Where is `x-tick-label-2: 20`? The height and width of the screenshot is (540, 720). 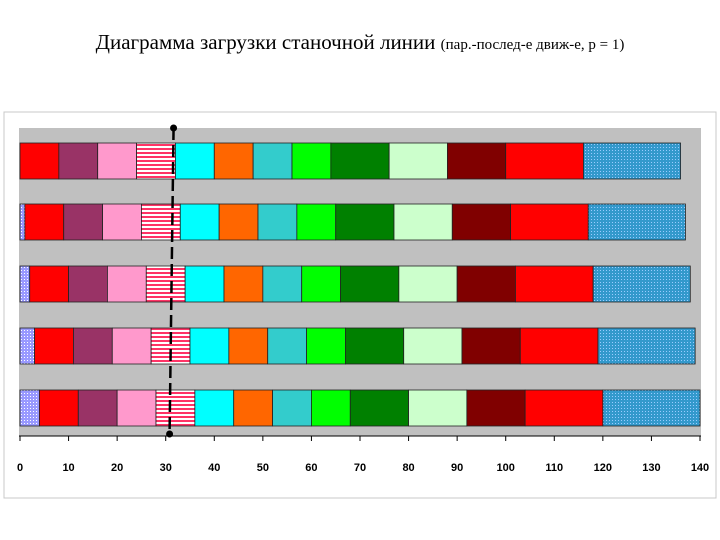 x-tick-label-2: 20 is located at coordinates (117, 468).